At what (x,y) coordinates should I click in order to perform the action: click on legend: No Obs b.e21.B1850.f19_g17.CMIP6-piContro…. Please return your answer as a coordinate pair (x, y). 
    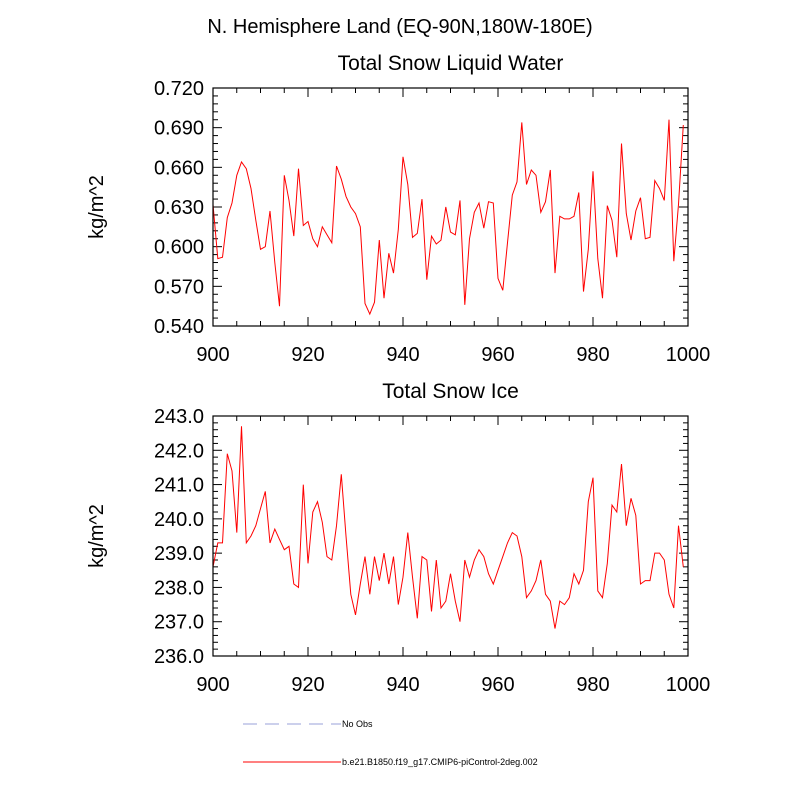
    Looking at the image, I should click on (390, 743).